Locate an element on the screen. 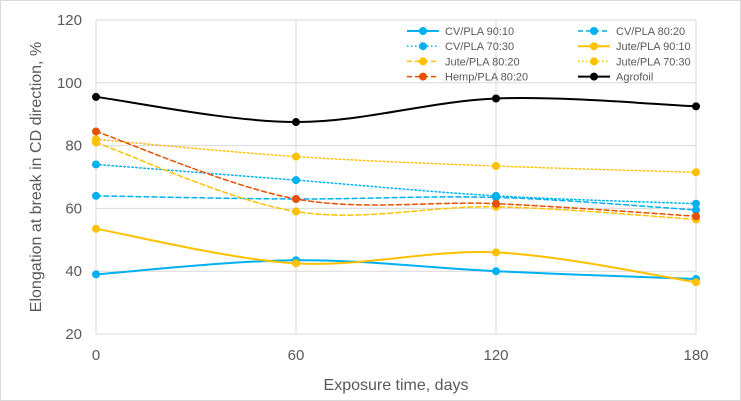  series-line-agrofoil is located at coordinates (396, 109).